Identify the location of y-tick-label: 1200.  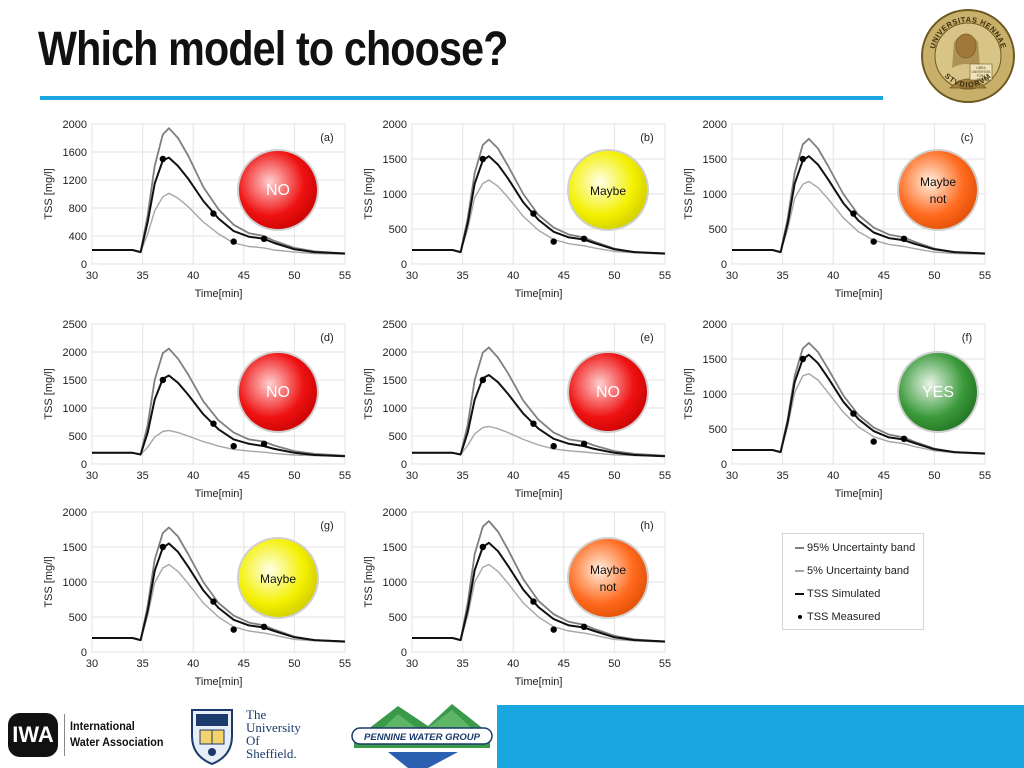
(75, 181).